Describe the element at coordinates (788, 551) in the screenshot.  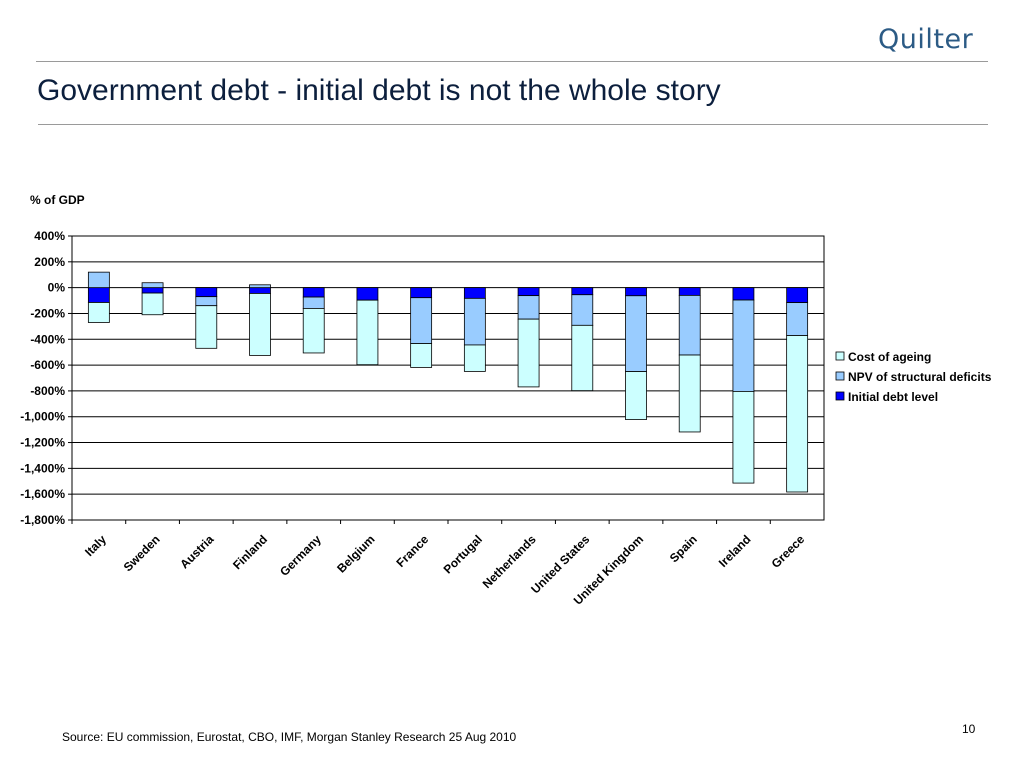
I see `x-tick-label: Greece` at that location.